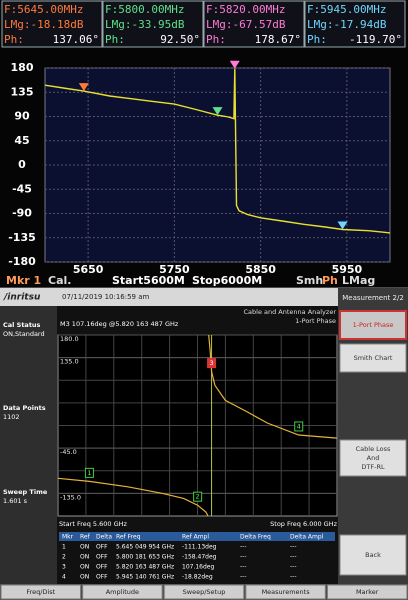  Describe the element at coordinates (64, 547) in the screenshot. I see `table-cell: 1` at that location.